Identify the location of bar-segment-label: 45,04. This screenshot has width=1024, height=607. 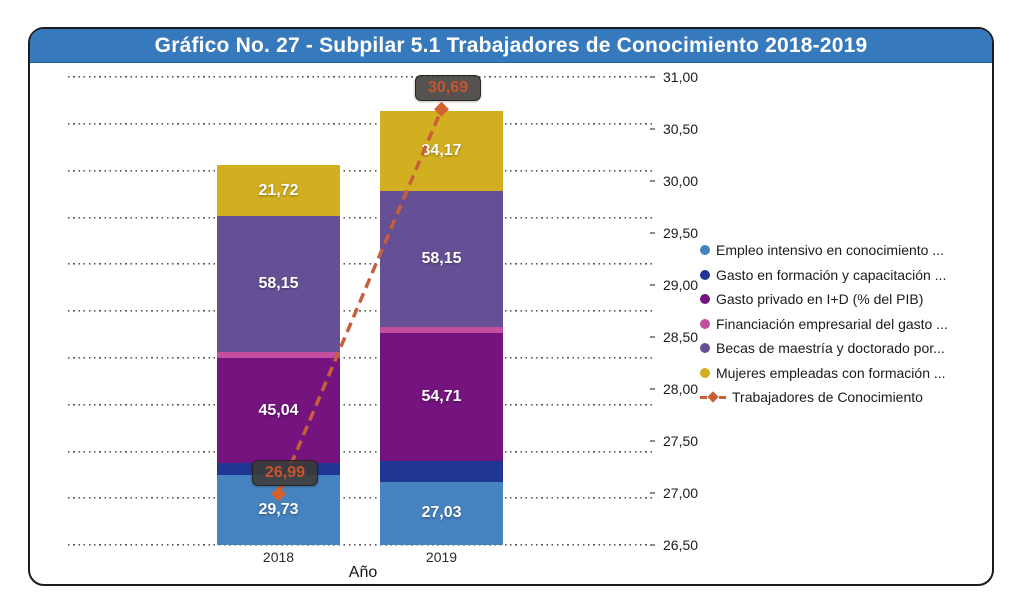
(278, 410).